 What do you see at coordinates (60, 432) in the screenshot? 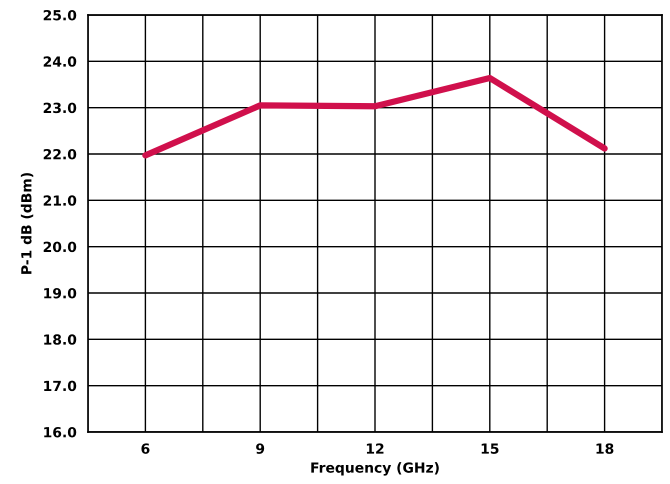
I see `y-tick-label: 16.0` at bounding box center [60, 432].